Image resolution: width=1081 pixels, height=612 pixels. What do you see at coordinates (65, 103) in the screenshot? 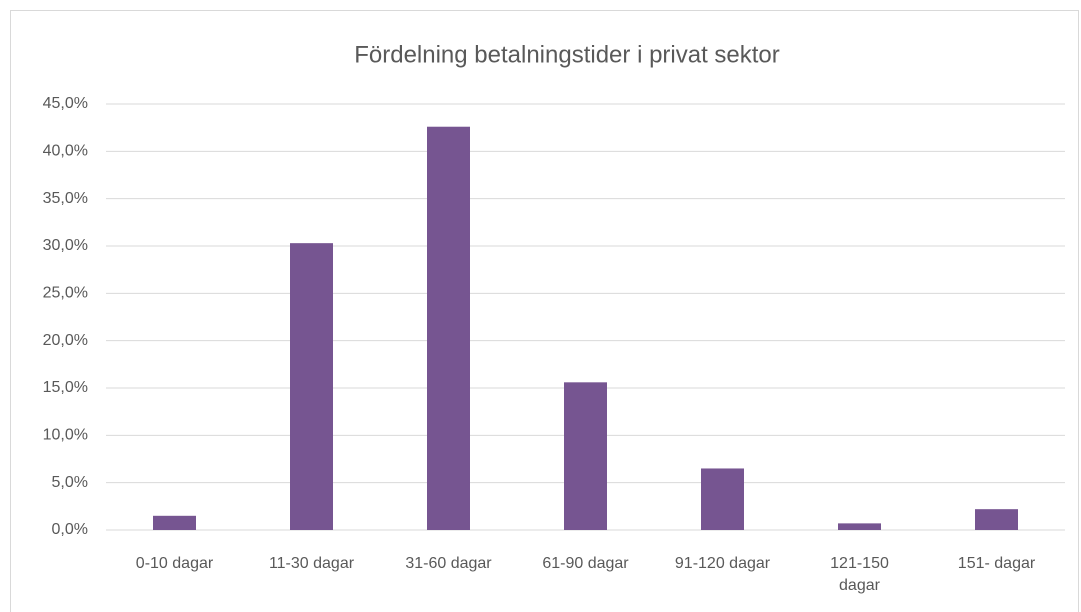
I see `y-tick-label: 45,0%` at bounding box center [65, 103].